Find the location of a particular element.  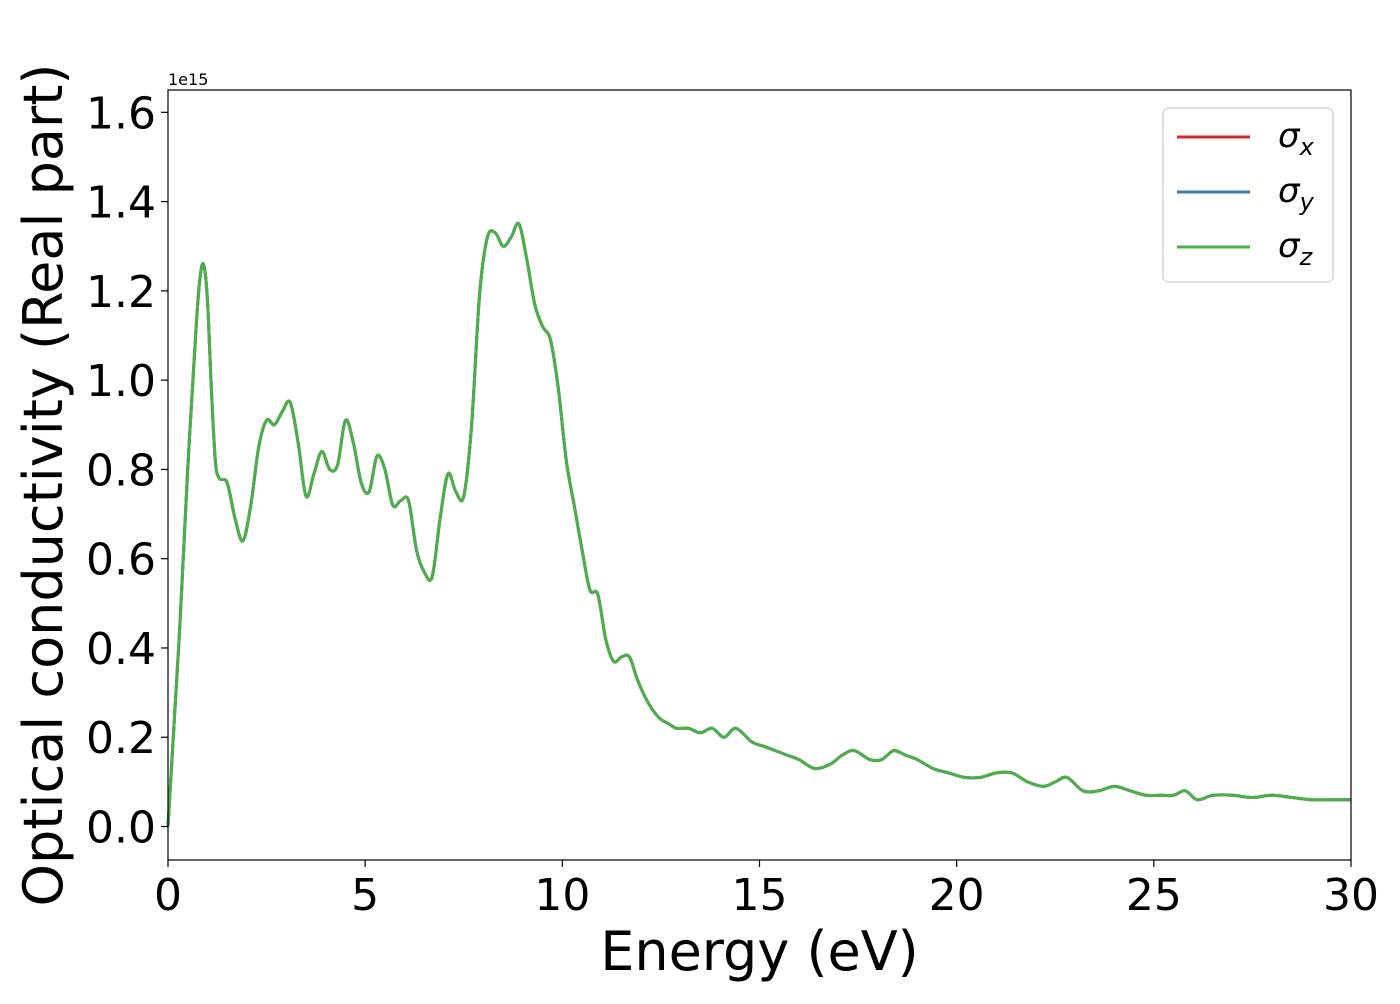

x-tick-label: 30 is located at coordinates (1351, 895).